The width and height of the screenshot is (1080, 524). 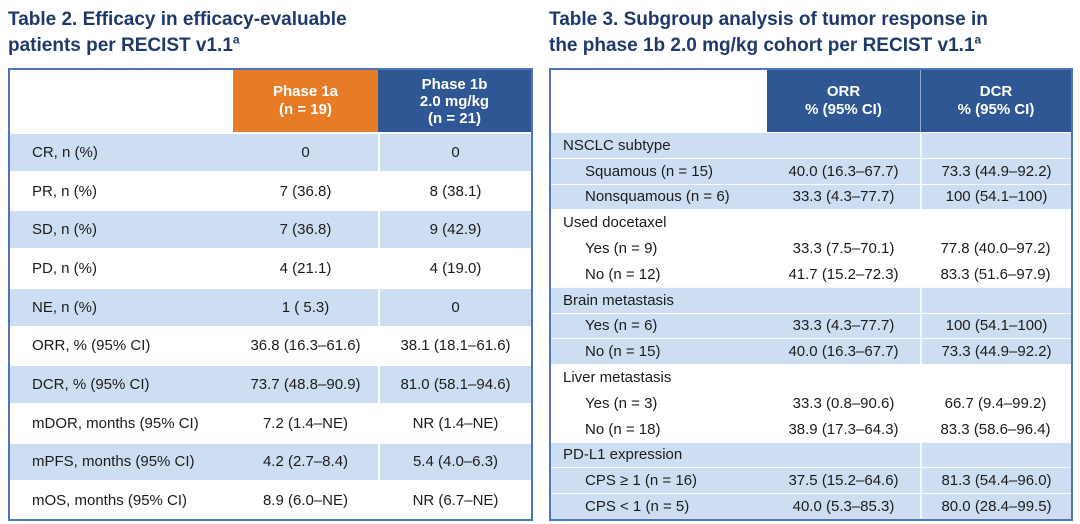 I want to click on table3-header-empty-cell, so click(x=659, y=101).